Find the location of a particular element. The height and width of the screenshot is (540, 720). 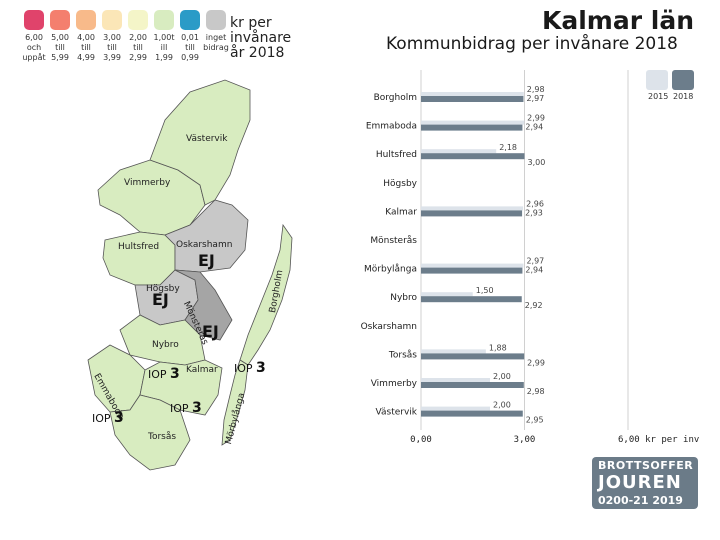

map-label-oskarshamn: Oskarshamn is located at coordinates (204, 245).